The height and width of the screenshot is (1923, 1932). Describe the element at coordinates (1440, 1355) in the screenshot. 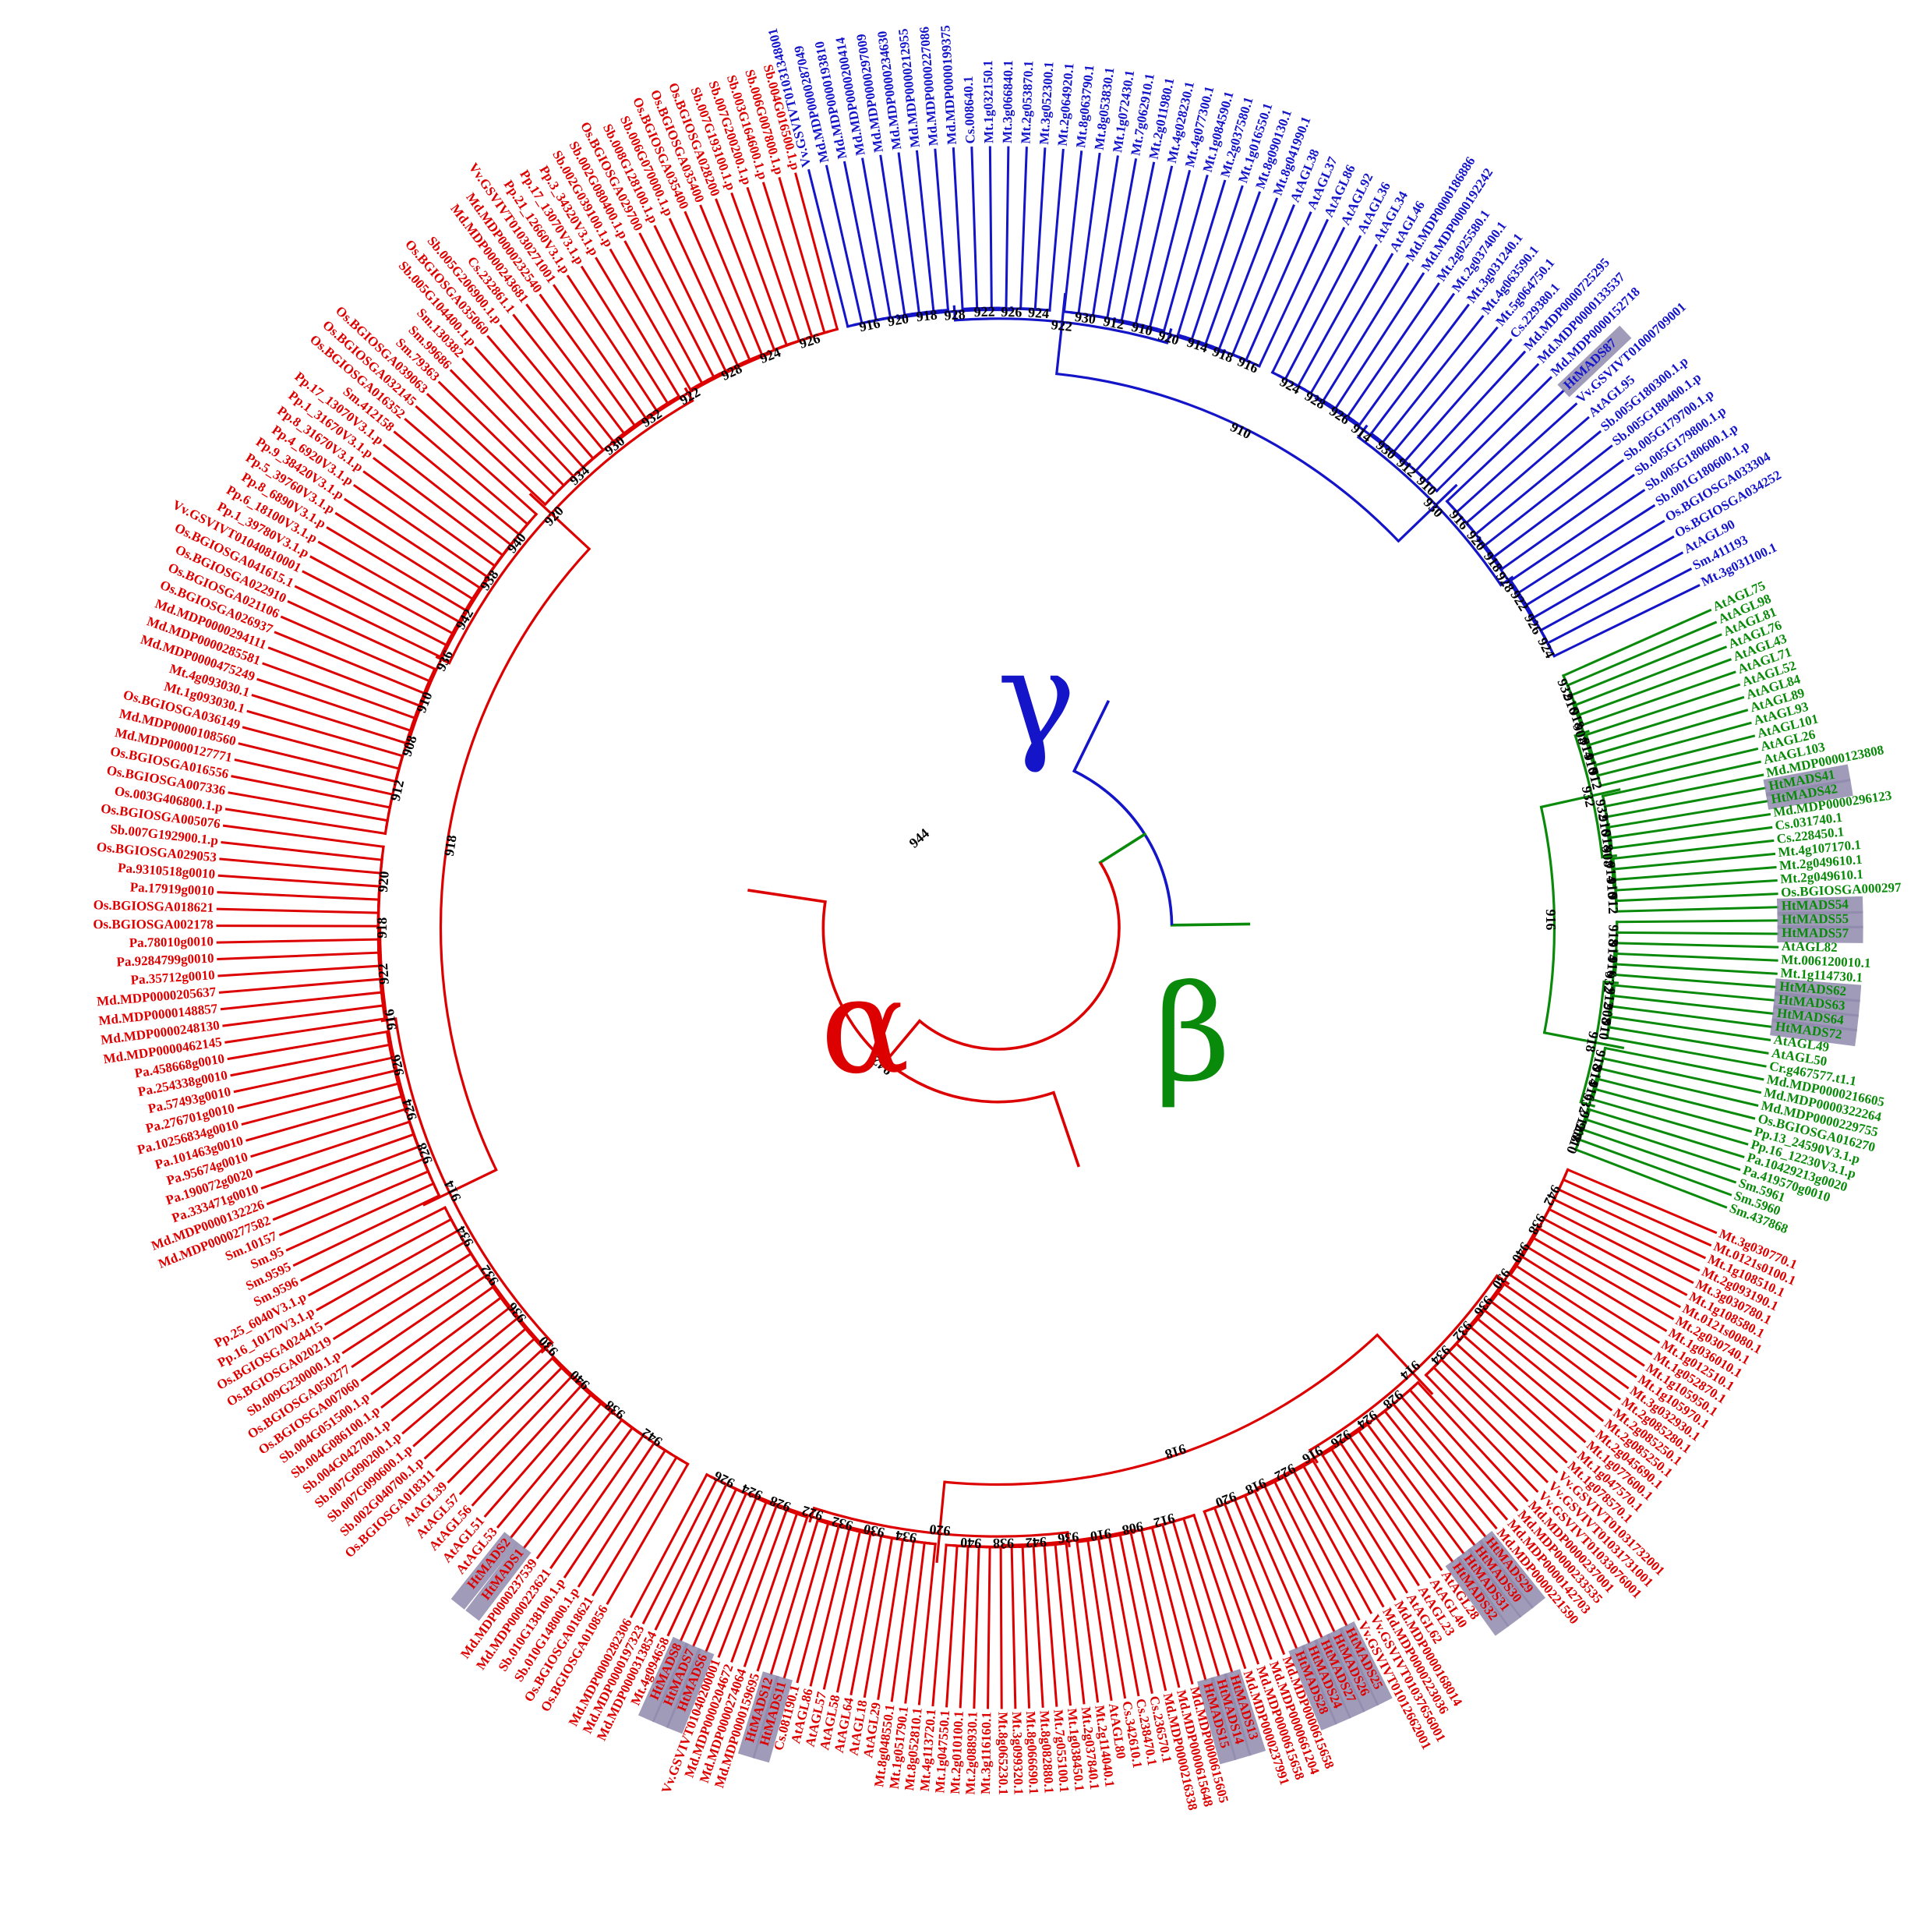

I see `node-label: 934` at that location.